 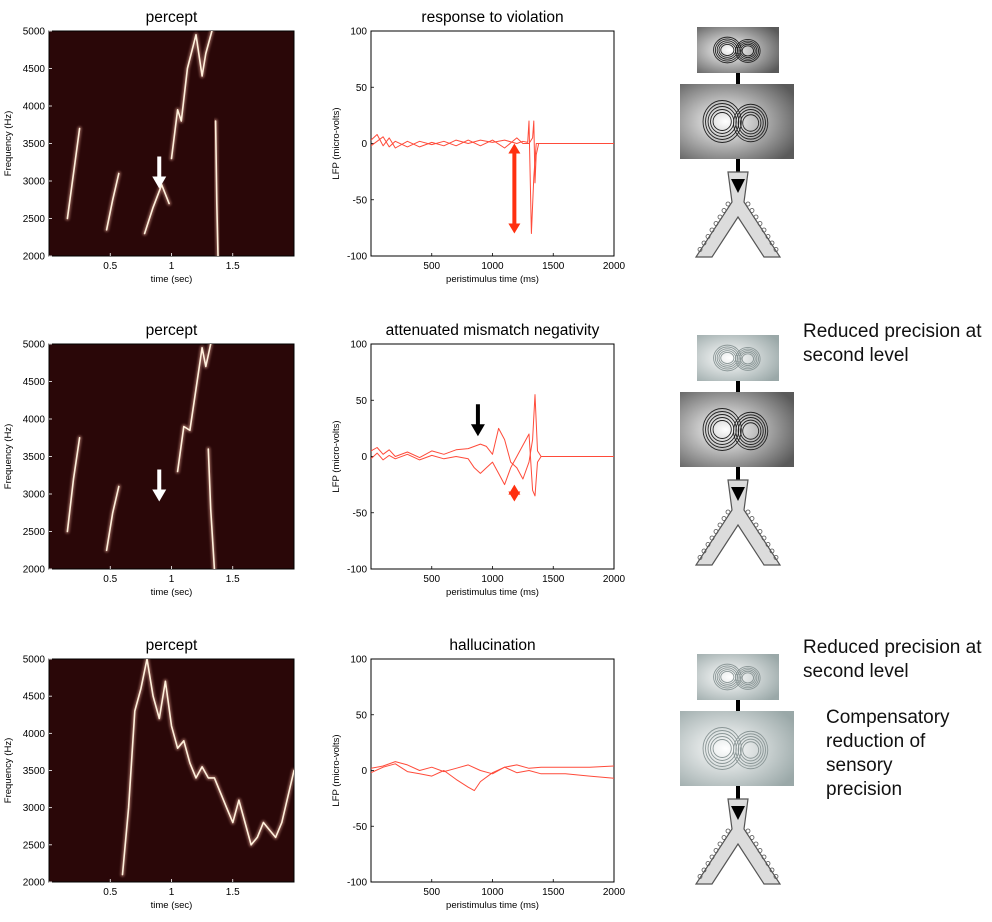 I want to click on y-axis-label: Frequency (Hz), so click(x=8, y=770).